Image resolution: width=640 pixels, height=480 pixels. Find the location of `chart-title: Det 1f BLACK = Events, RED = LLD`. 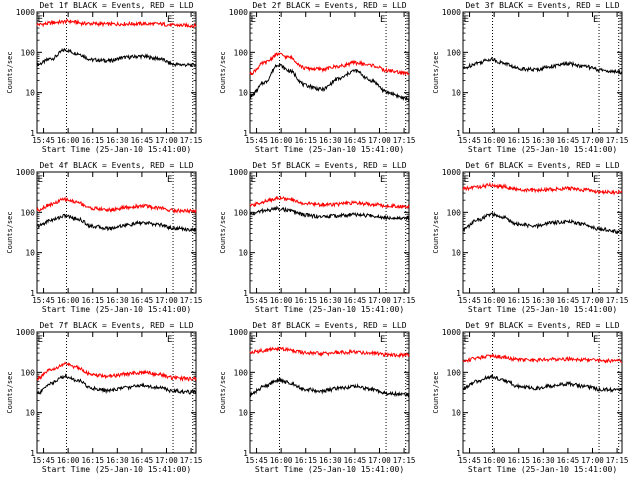

chart-title: Det 1f BLACK = Events, RED = LLD is located at coordinates (116, 5).